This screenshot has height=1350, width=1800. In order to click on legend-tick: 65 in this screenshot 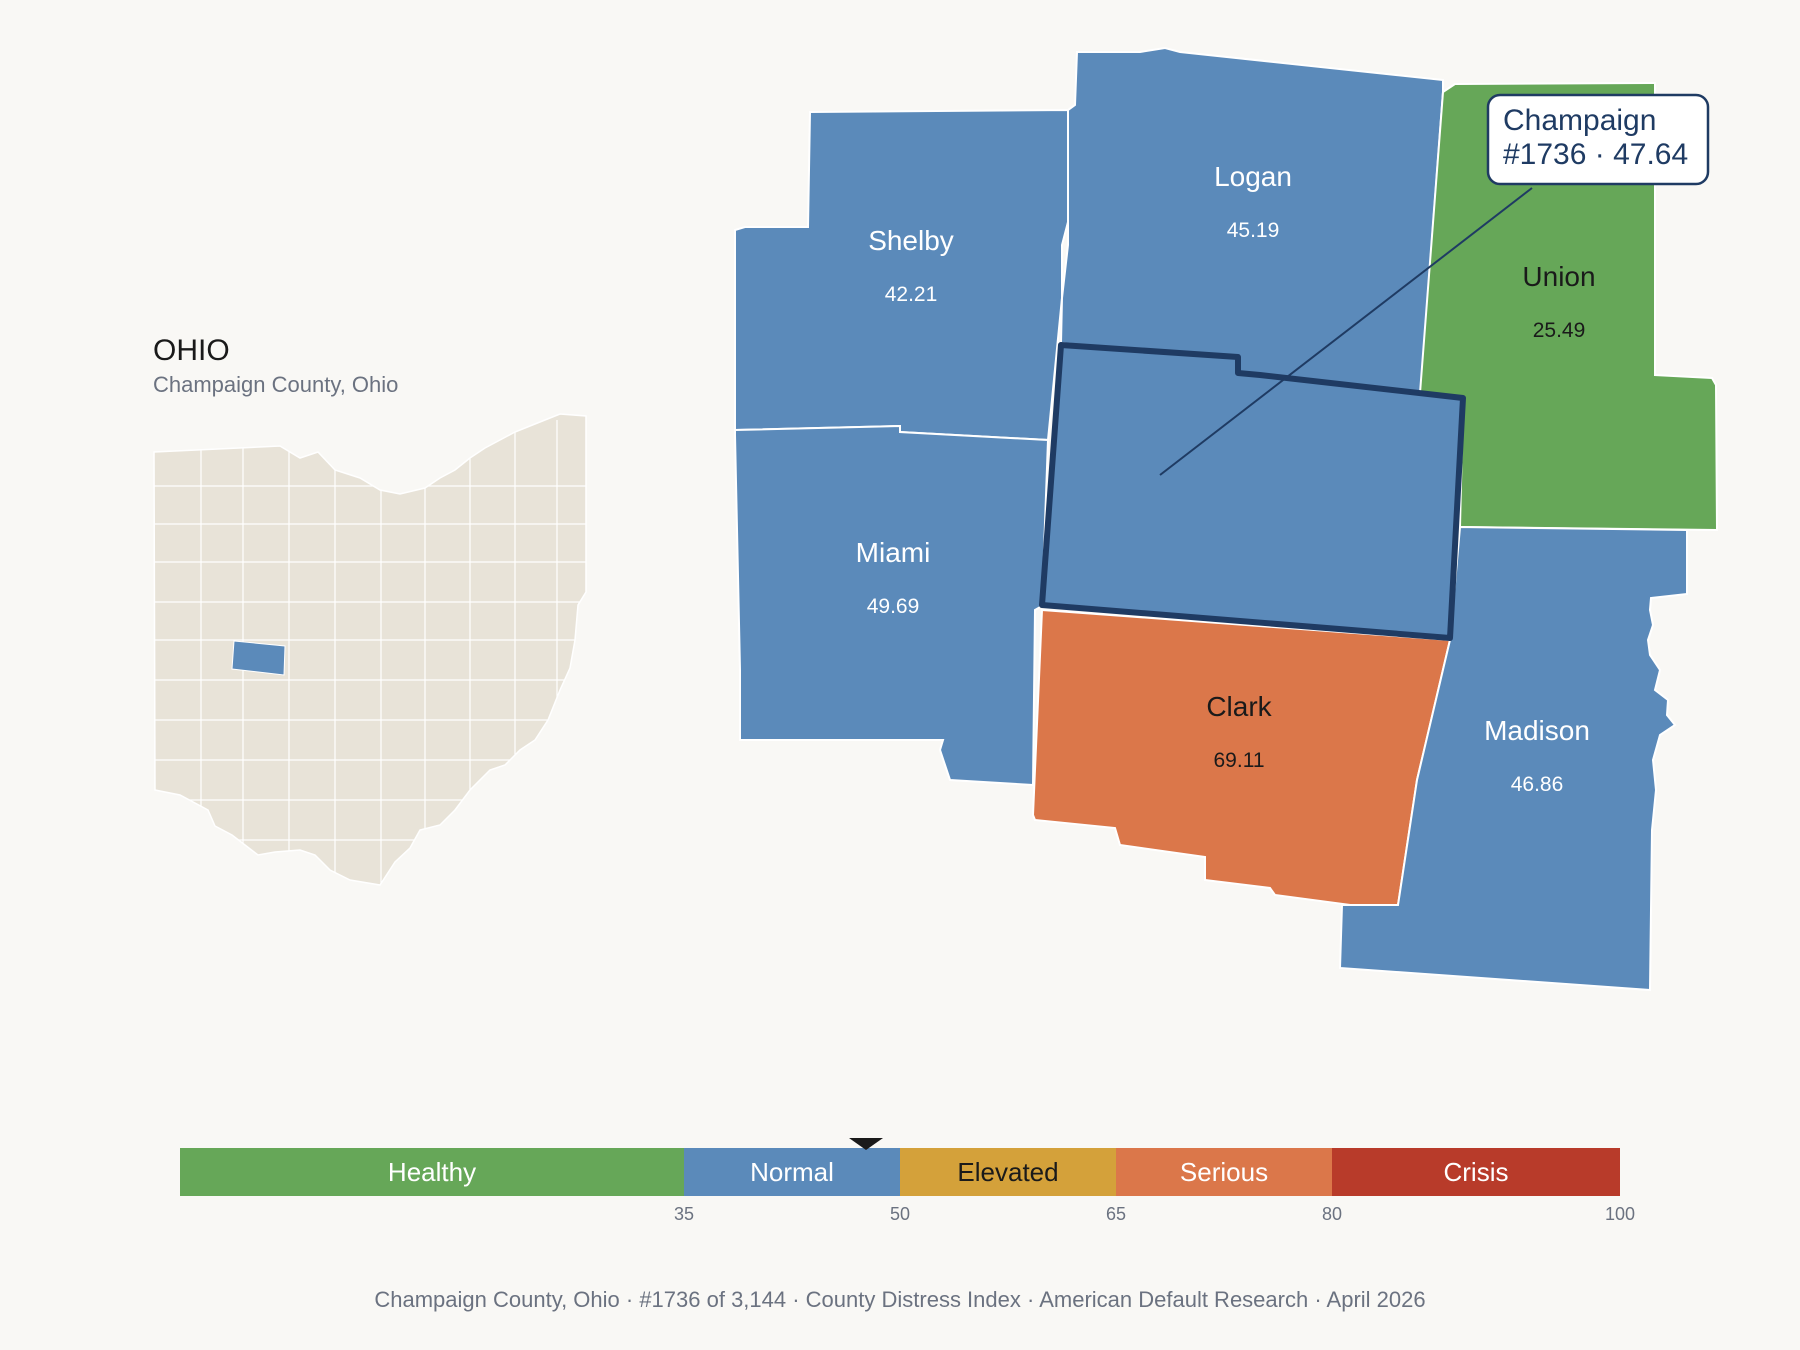, I will do `click(1116, 1214)`.